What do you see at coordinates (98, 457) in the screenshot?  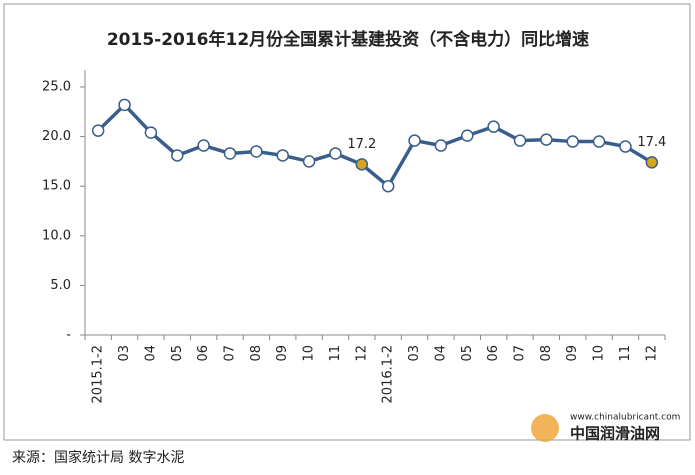 I see `source: 来源：国家统计局 数字水泥` at bounding box center [98, 457].